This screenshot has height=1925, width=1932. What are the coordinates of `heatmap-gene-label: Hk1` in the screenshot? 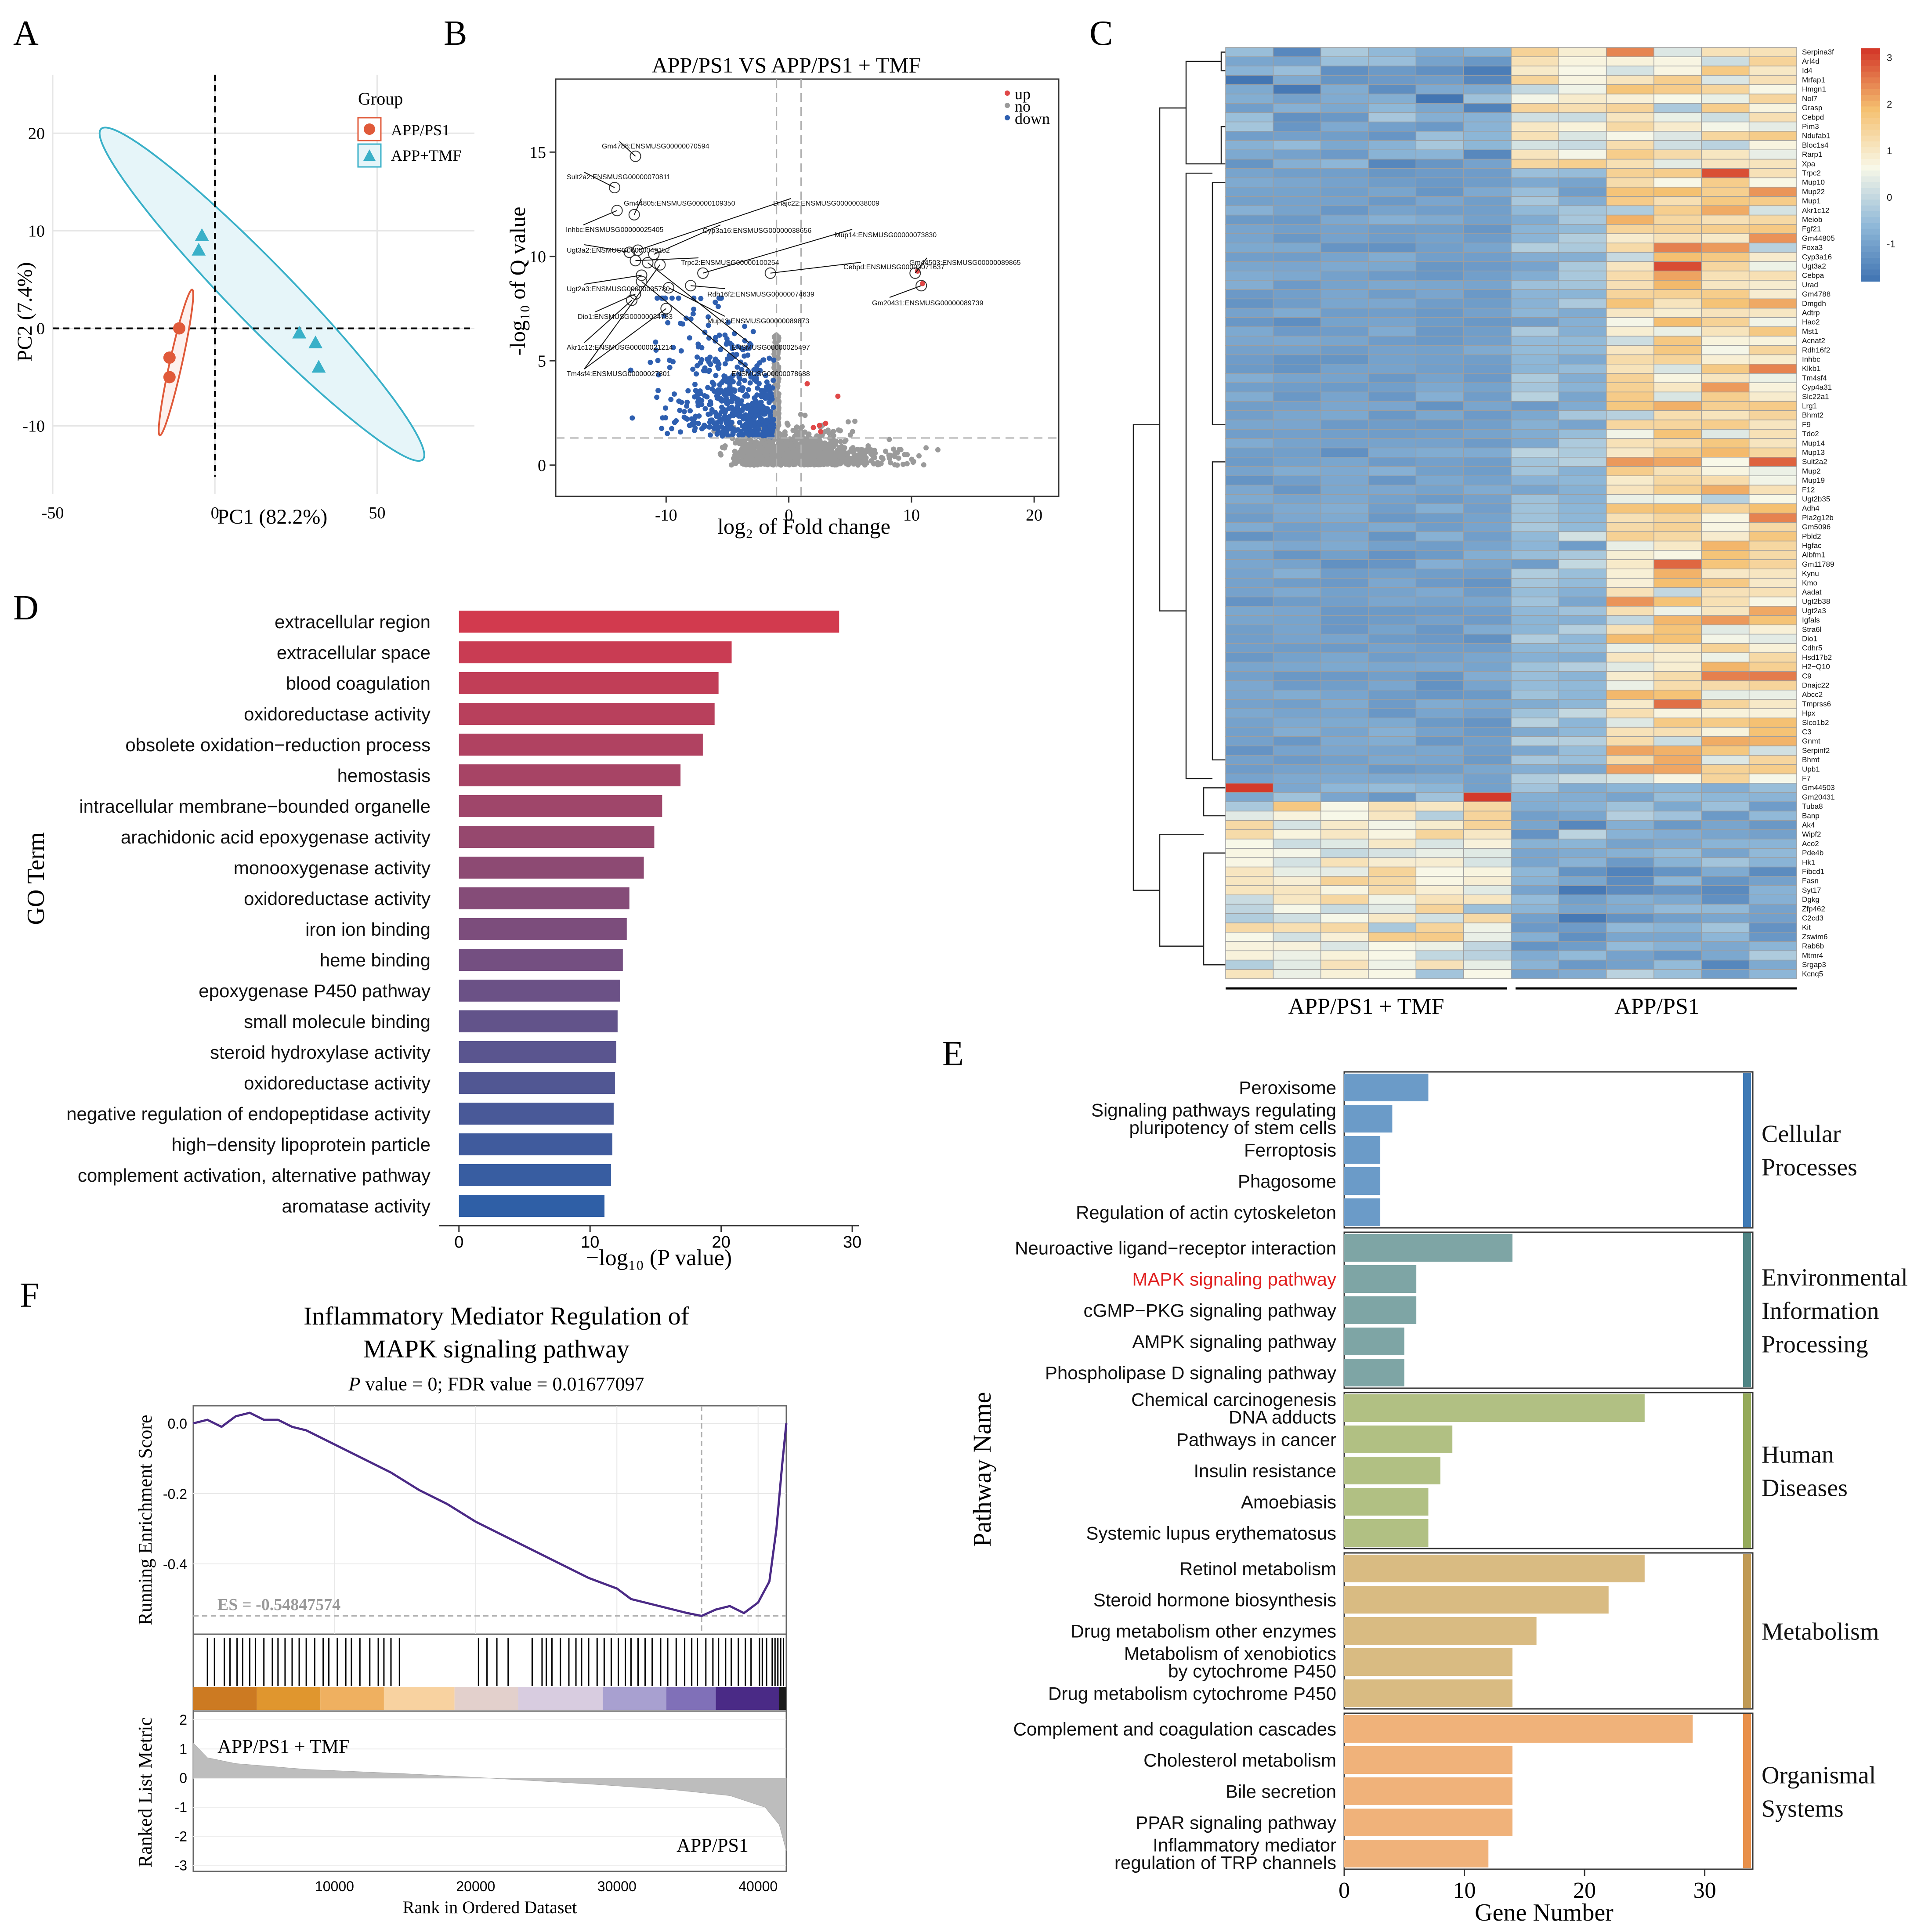 It's located at (1808, 862).